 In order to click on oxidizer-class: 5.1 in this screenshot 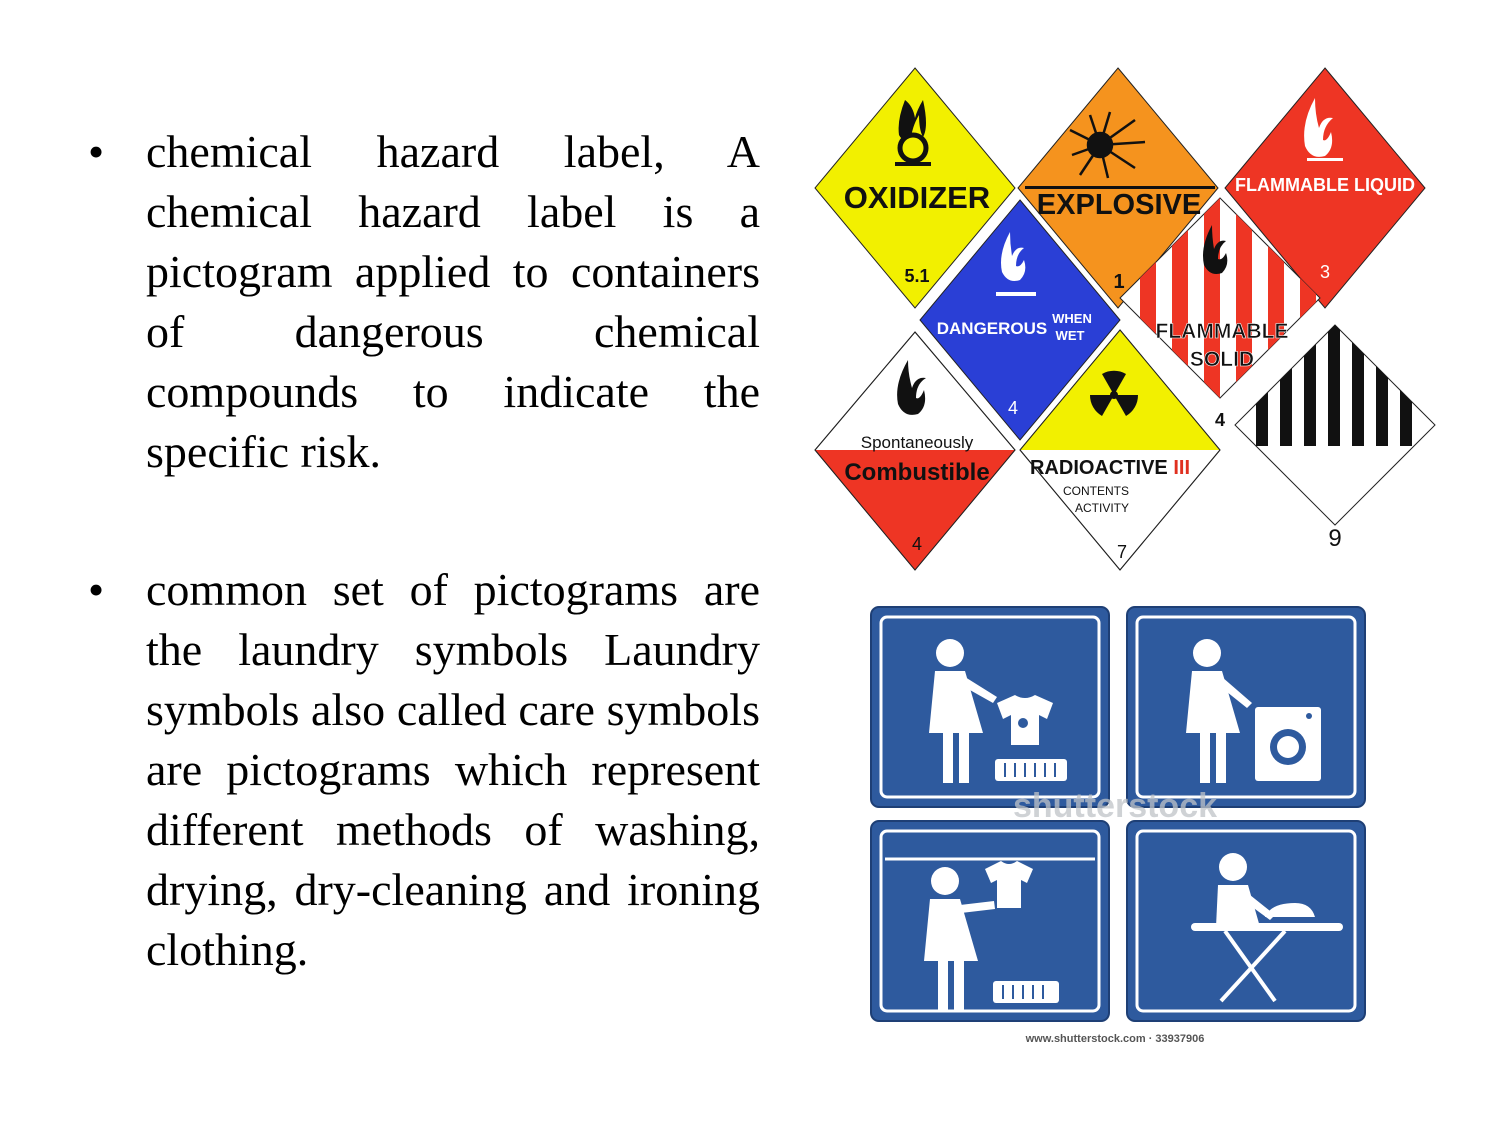, I will do `click(916, 276)`.